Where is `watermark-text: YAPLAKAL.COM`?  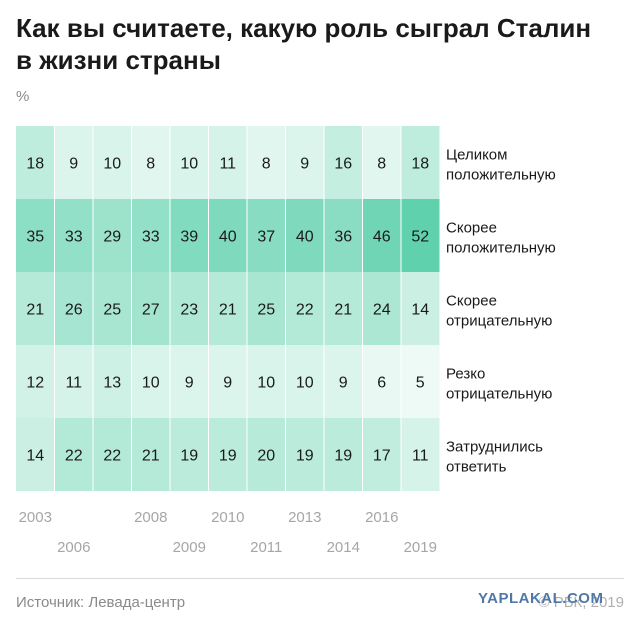 watermark-text: YAPLAKAL.COM is located at coordinates (541, 598).